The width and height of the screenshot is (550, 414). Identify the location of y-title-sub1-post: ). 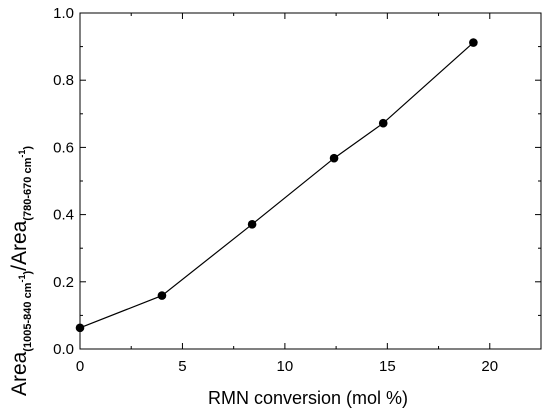
(28, 273).